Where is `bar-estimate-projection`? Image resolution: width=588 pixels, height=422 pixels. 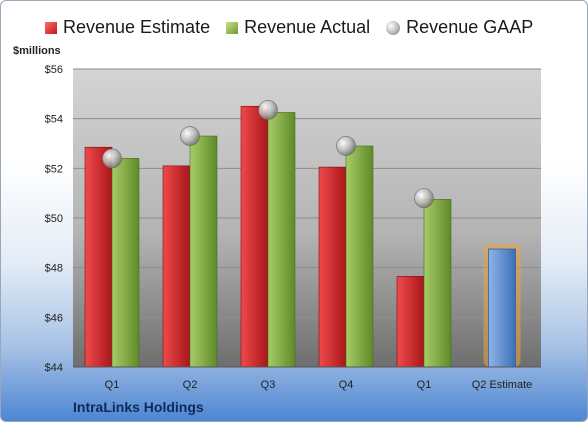
bar-estimate-projection is located at coordinates (502, 308).